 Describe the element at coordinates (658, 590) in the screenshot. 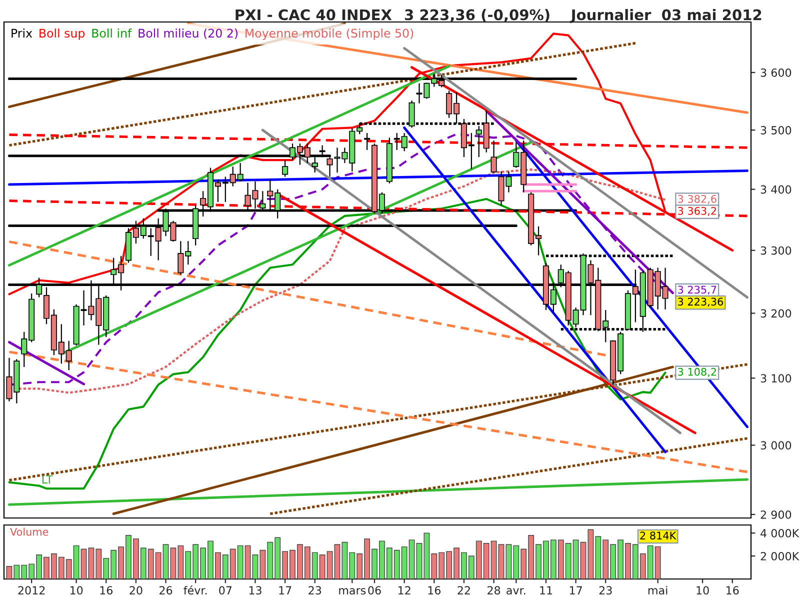

I see `x-tick-label: mai` at that location.